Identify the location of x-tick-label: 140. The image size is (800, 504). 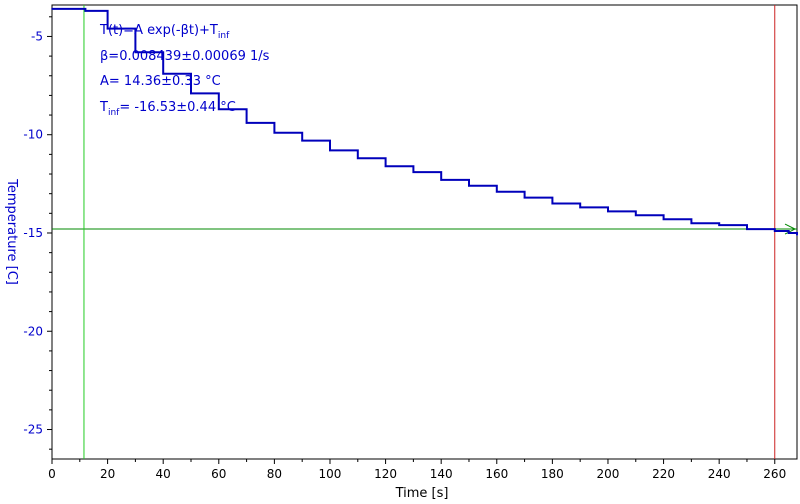
(441, 474).